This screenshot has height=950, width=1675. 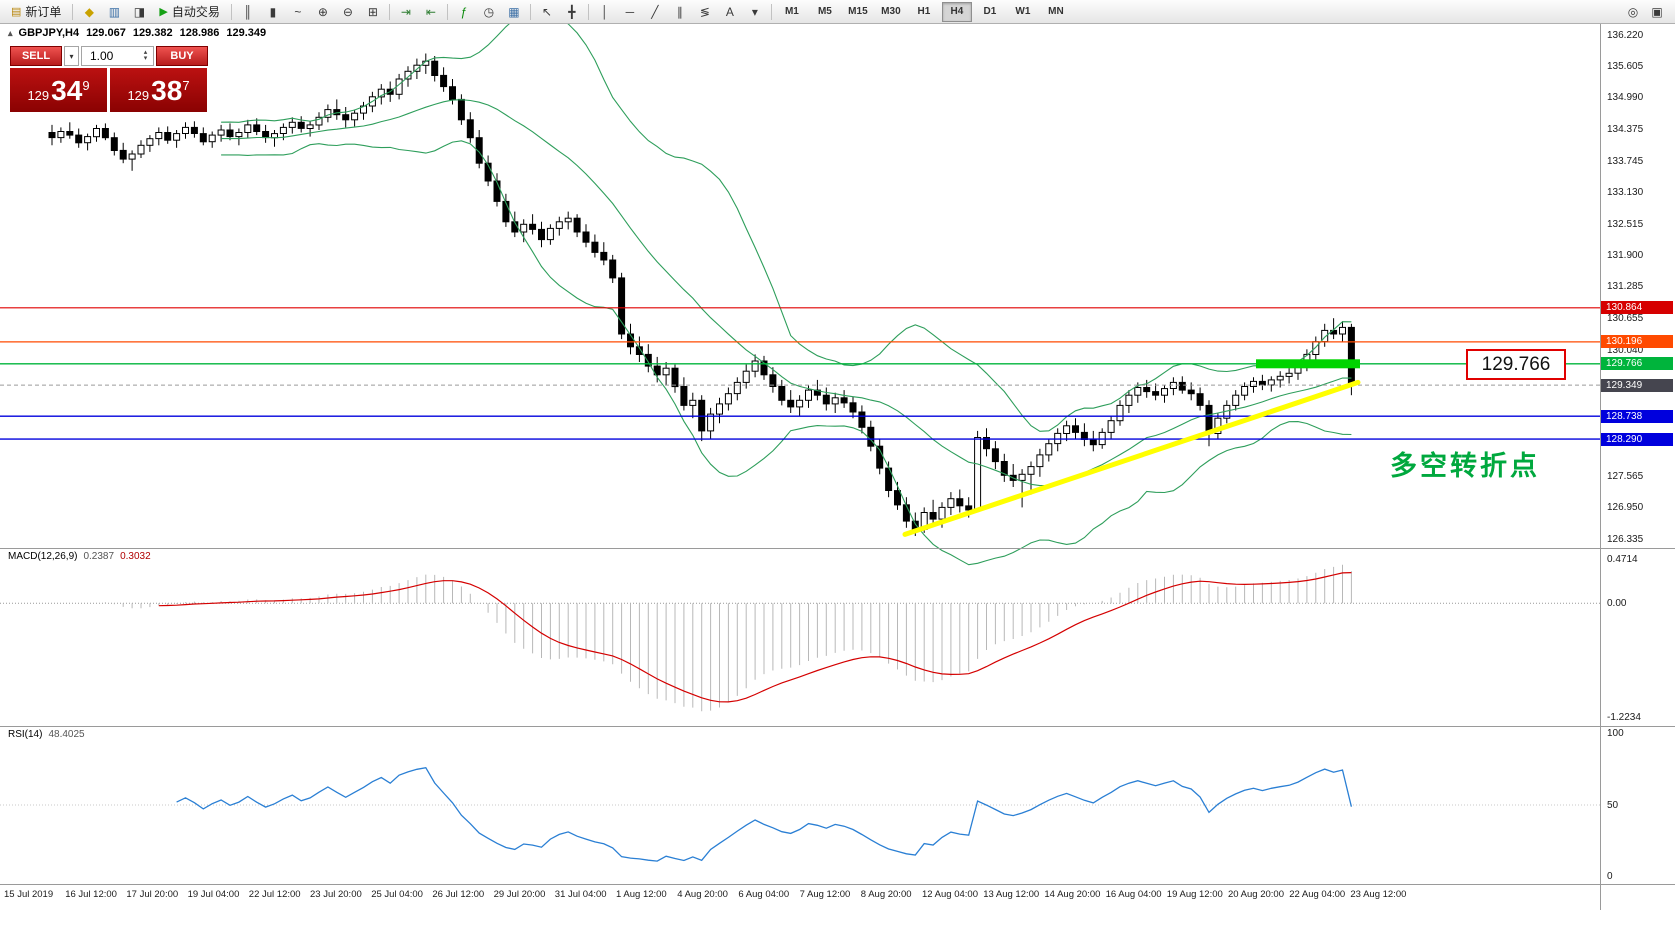 I want to click on volume-up-icon: ▴, so click(x=145, y=52).